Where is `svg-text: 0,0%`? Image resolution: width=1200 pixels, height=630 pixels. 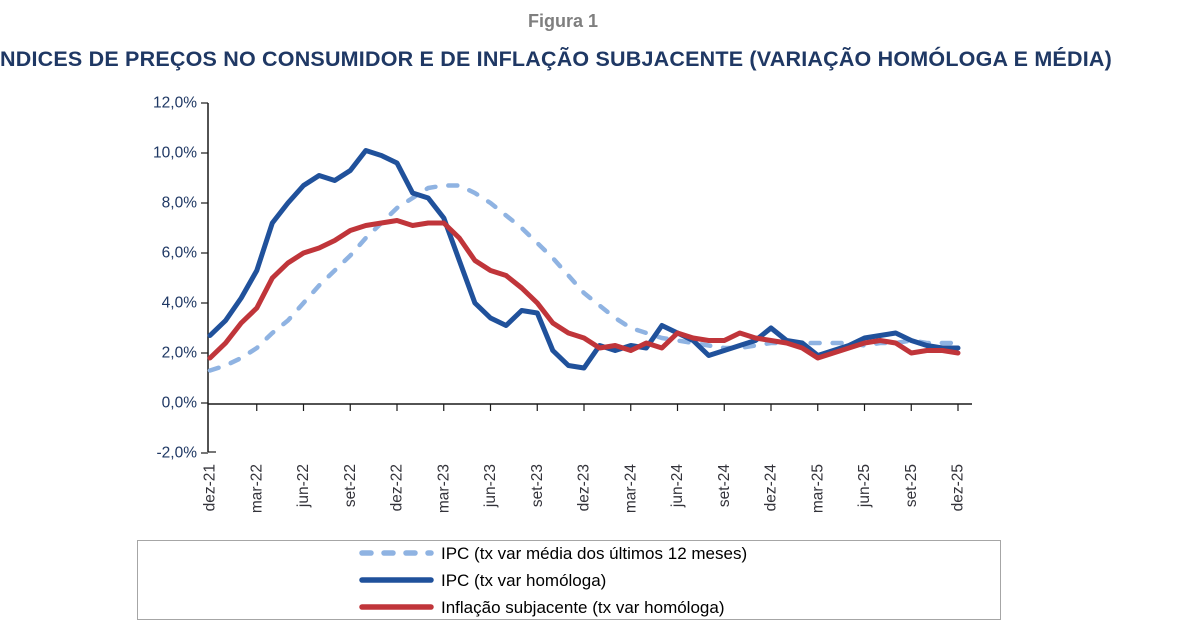
svg-text: 0,0% is located at coordinates (180, 403).